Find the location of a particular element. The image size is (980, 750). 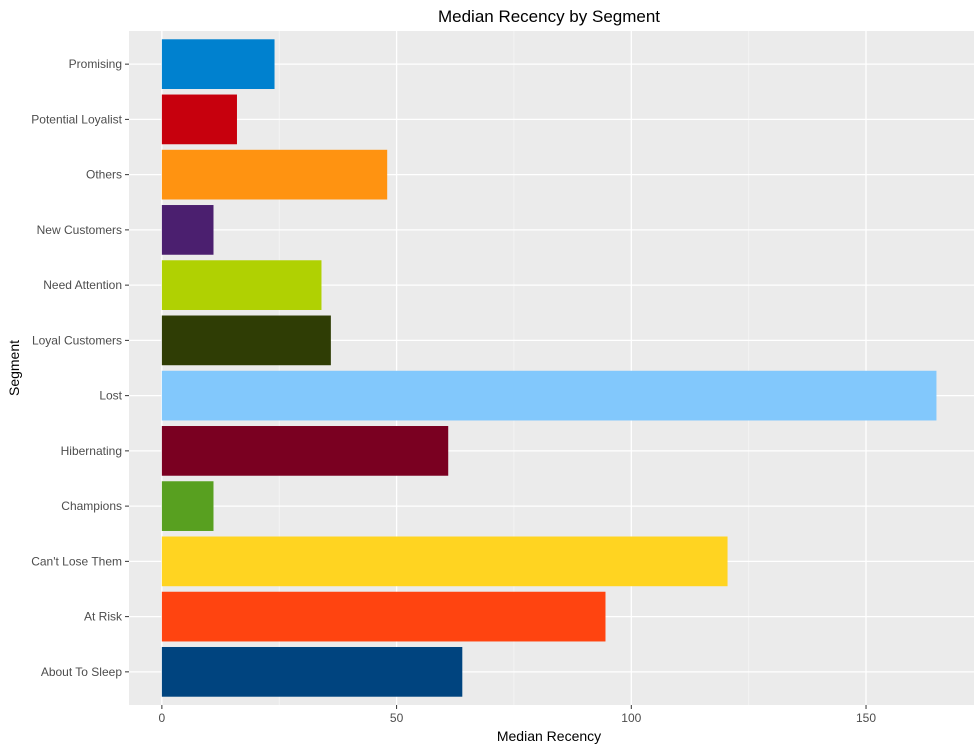

y-tick-label: Loyal Customers is located at coordinates (77, 340).